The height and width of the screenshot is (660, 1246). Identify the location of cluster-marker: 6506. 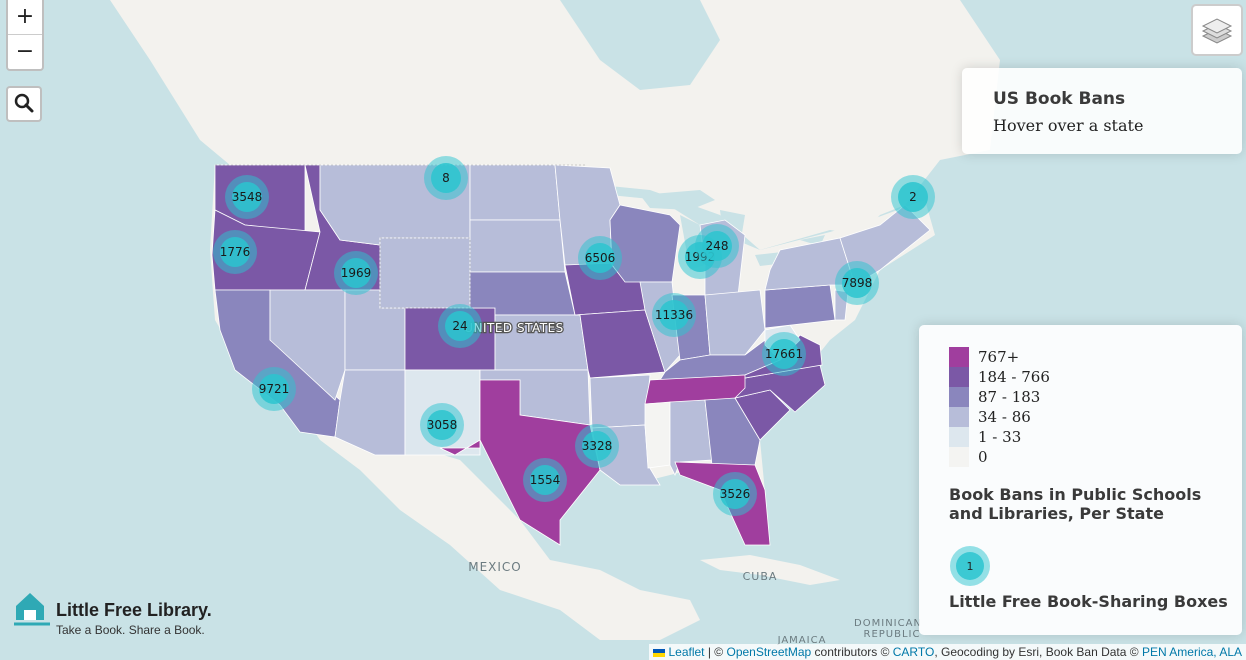
(600, 258).